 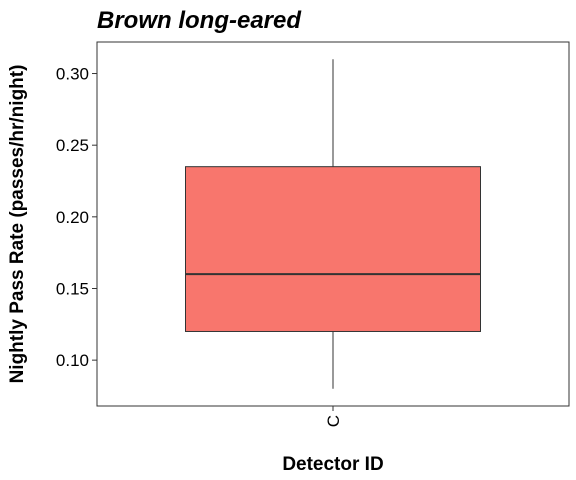 What do you see at coordinates (72, 74) in the screenshot?
I see `y-tick-label: 0.30` at bounding box center [72, 74].